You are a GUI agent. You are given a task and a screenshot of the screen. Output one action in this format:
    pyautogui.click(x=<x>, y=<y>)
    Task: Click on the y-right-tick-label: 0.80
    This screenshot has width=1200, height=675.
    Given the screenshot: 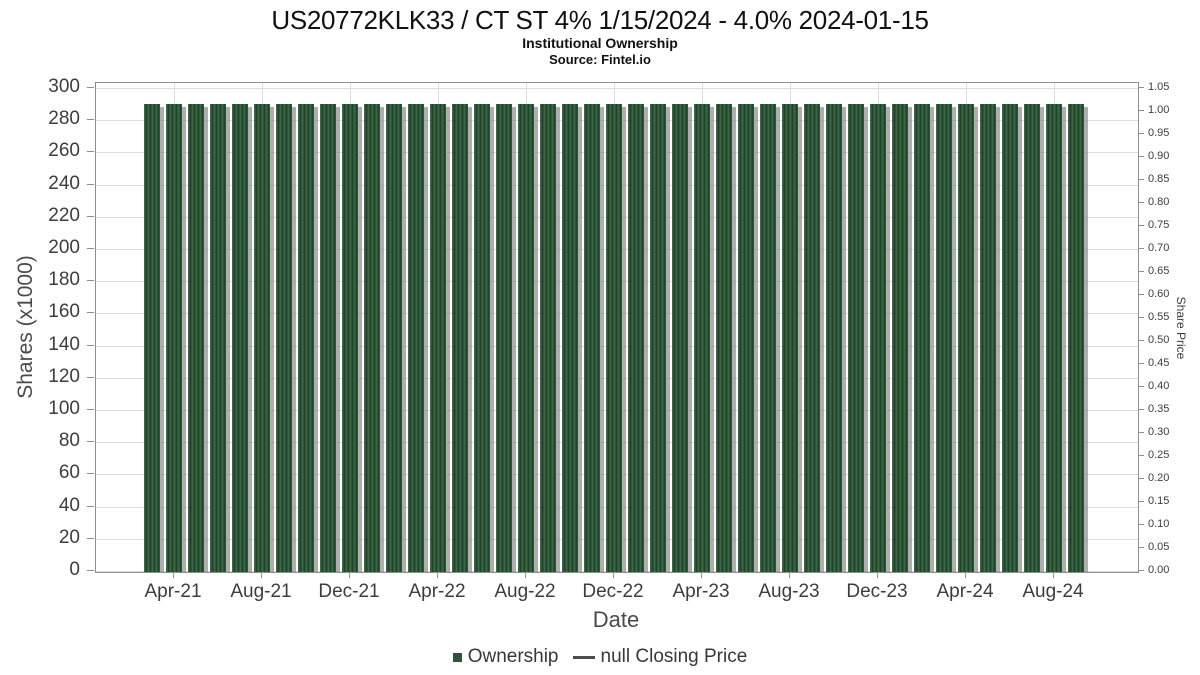 What is the action you would take?
    pyautogui.click(x=1159, y=202)
    